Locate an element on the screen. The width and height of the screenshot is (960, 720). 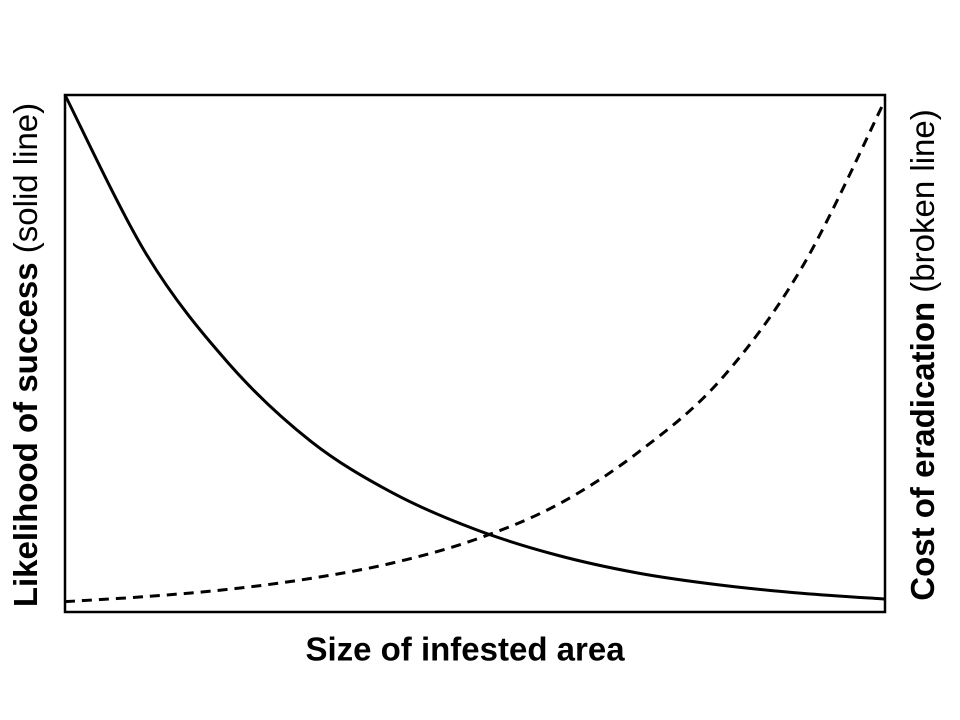
y2-axis-label: Cost of eradication (broken line) is located at coordinates (922, 354).